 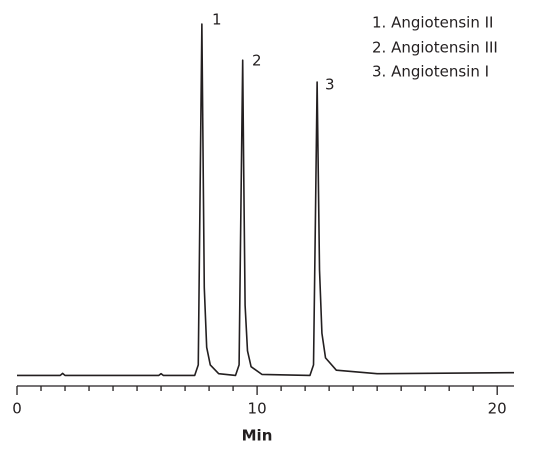 I want to click on x-tick-label: 0, so click(x=17, y=409).